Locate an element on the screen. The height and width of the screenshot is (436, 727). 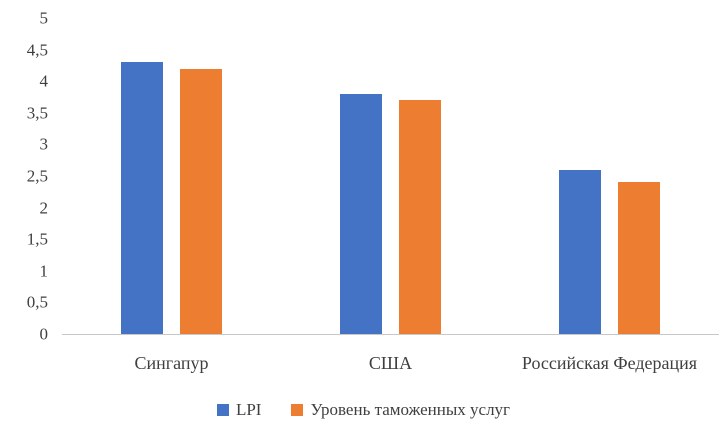
y-tick-label: 4 is located at coordinates (44, 81).